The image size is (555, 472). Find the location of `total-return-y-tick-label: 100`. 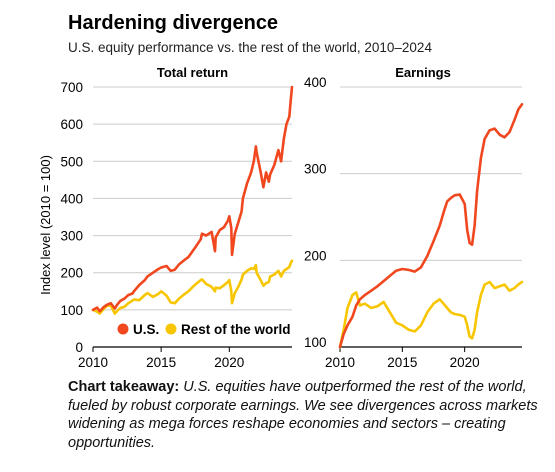

total-return-y-tick-label: 100 is located at coordinates (71, 310).